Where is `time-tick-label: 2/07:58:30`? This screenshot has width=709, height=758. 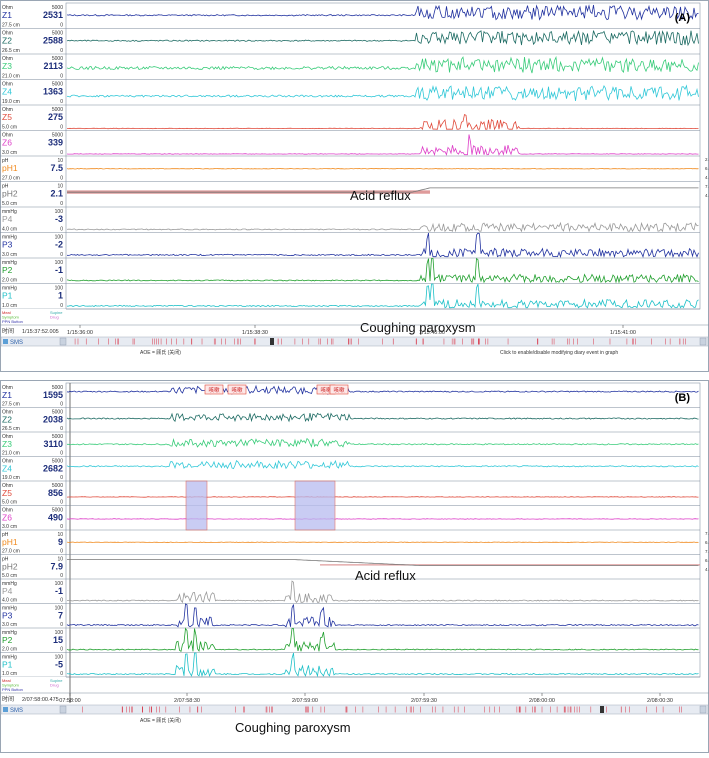 time-tick-label: 2/07:58:30 is located at coordinates (187, 701).